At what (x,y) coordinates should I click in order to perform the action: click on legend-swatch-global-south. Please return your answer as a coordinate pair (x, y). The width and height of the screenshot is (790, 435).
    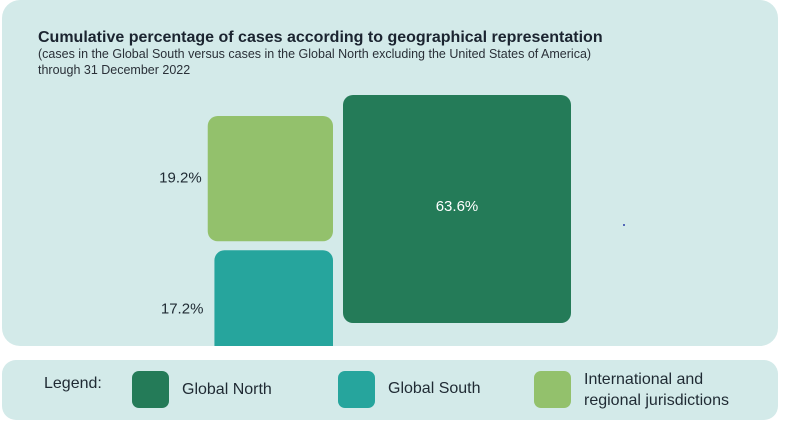
    Looking at the image, I should click on (356, 389).